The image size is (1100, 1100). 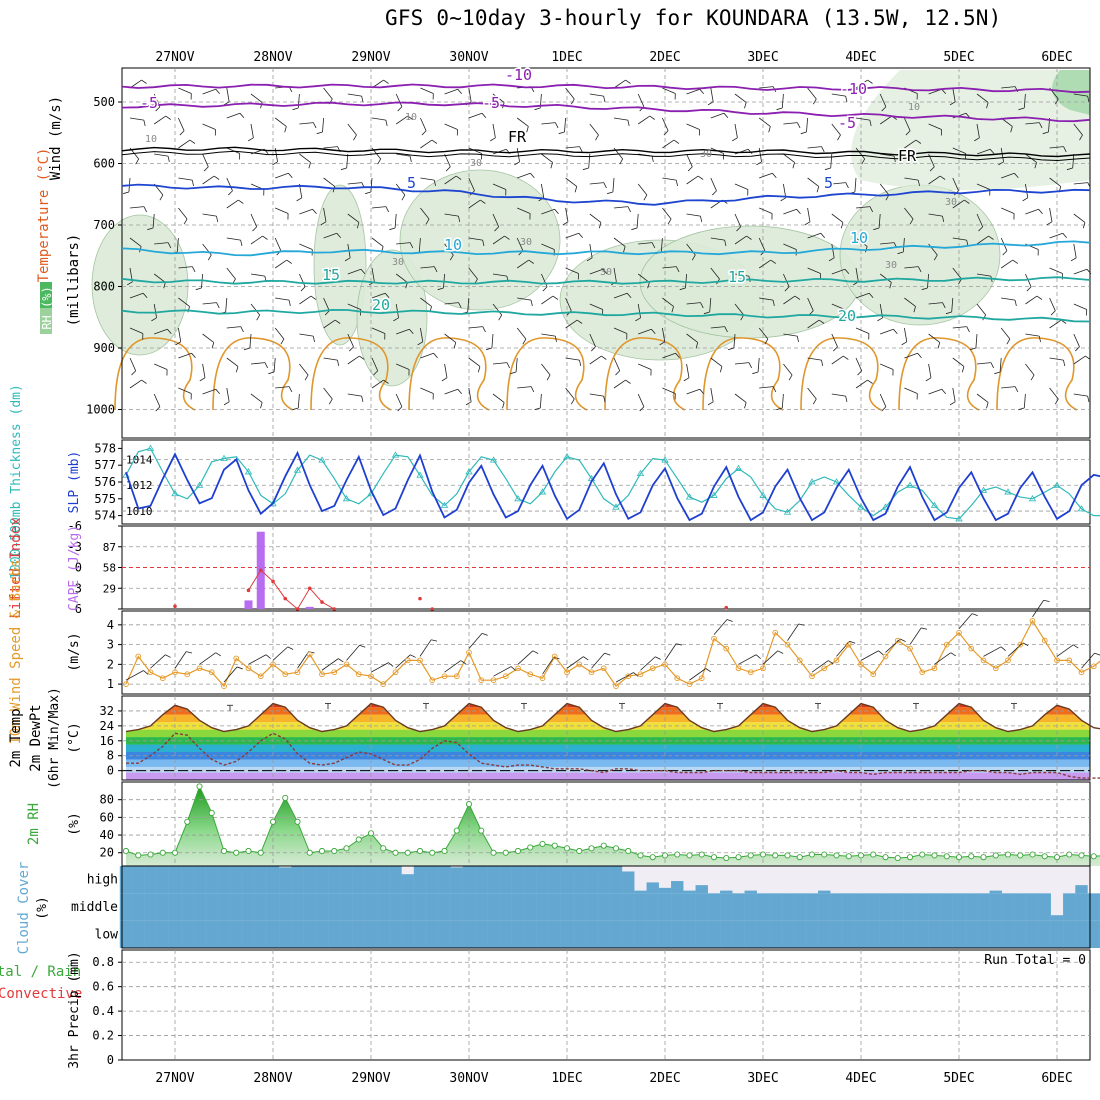 What do you see at coordinates (104, 102) in the screenshot?
I see `pressure-tick-label: 500` at bounding box center [104, 102].